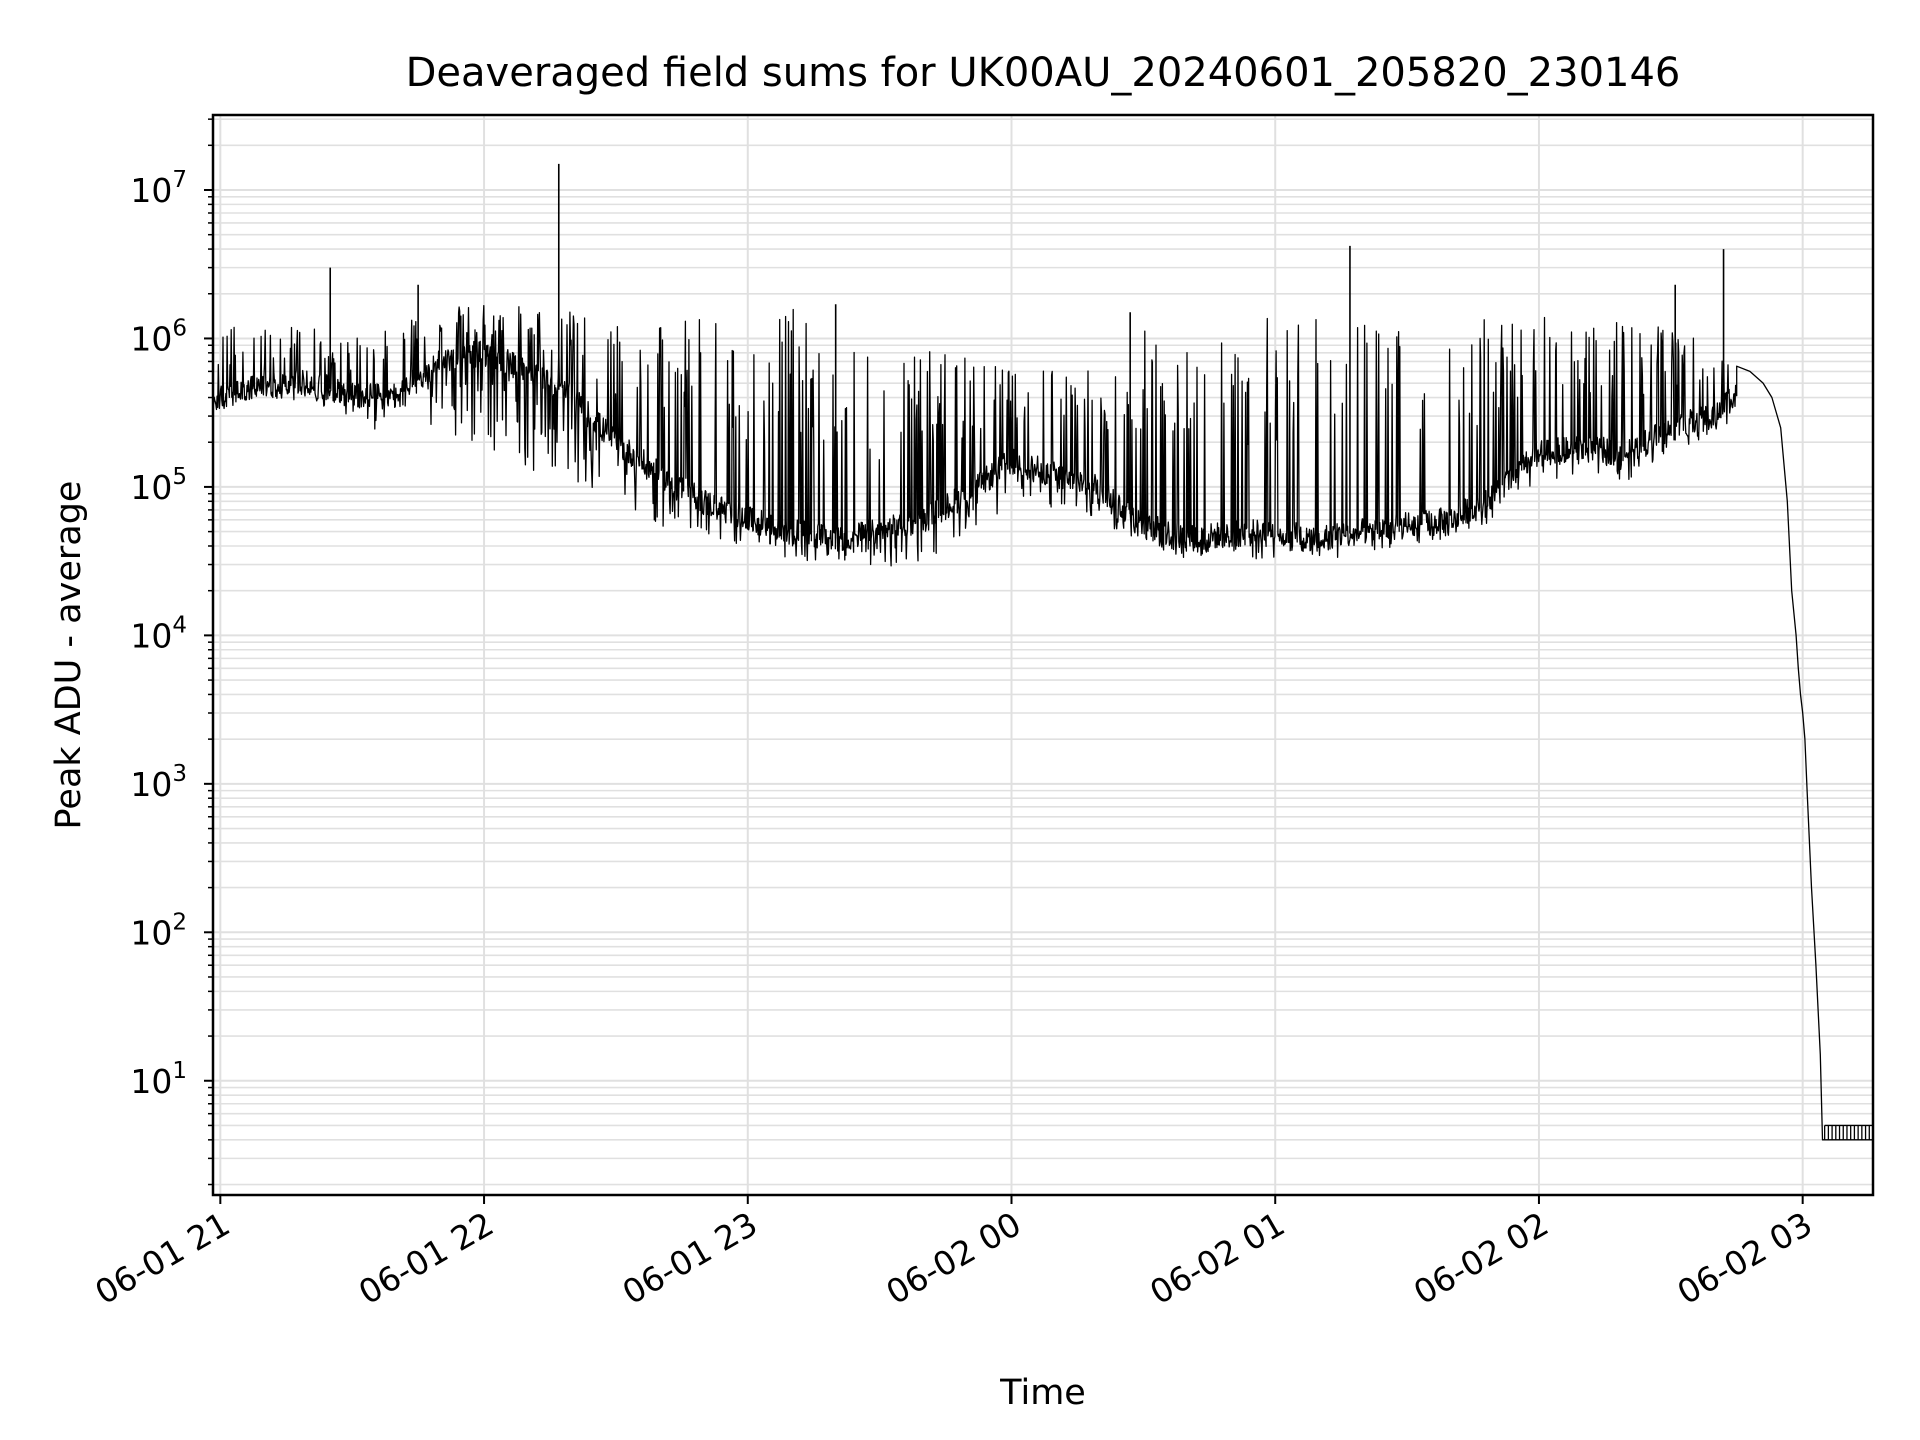 The width and height of the screenshot is (1920, 1440). What do you see at coordinates (179, 180) in the screenshot?
I see `y-tick-exponent: 7` at bounding box center [179, 180].